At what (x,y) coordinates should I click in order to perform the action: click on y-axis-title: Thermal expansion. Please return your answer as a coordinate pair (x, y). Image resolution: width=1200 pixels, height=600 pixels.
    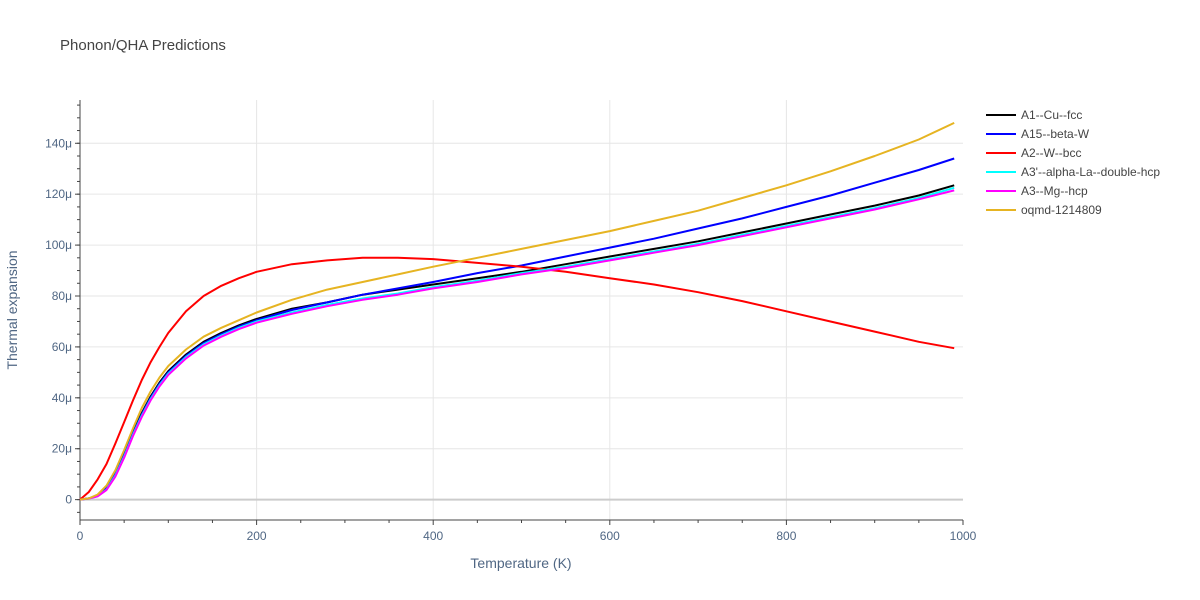
    Looking at the image, I should click on (12, 309).